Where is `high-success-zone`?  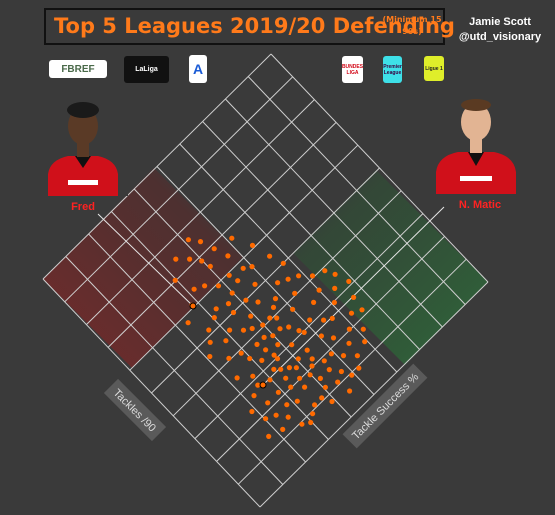
high-success-zone is located at coordinates (390, 267).